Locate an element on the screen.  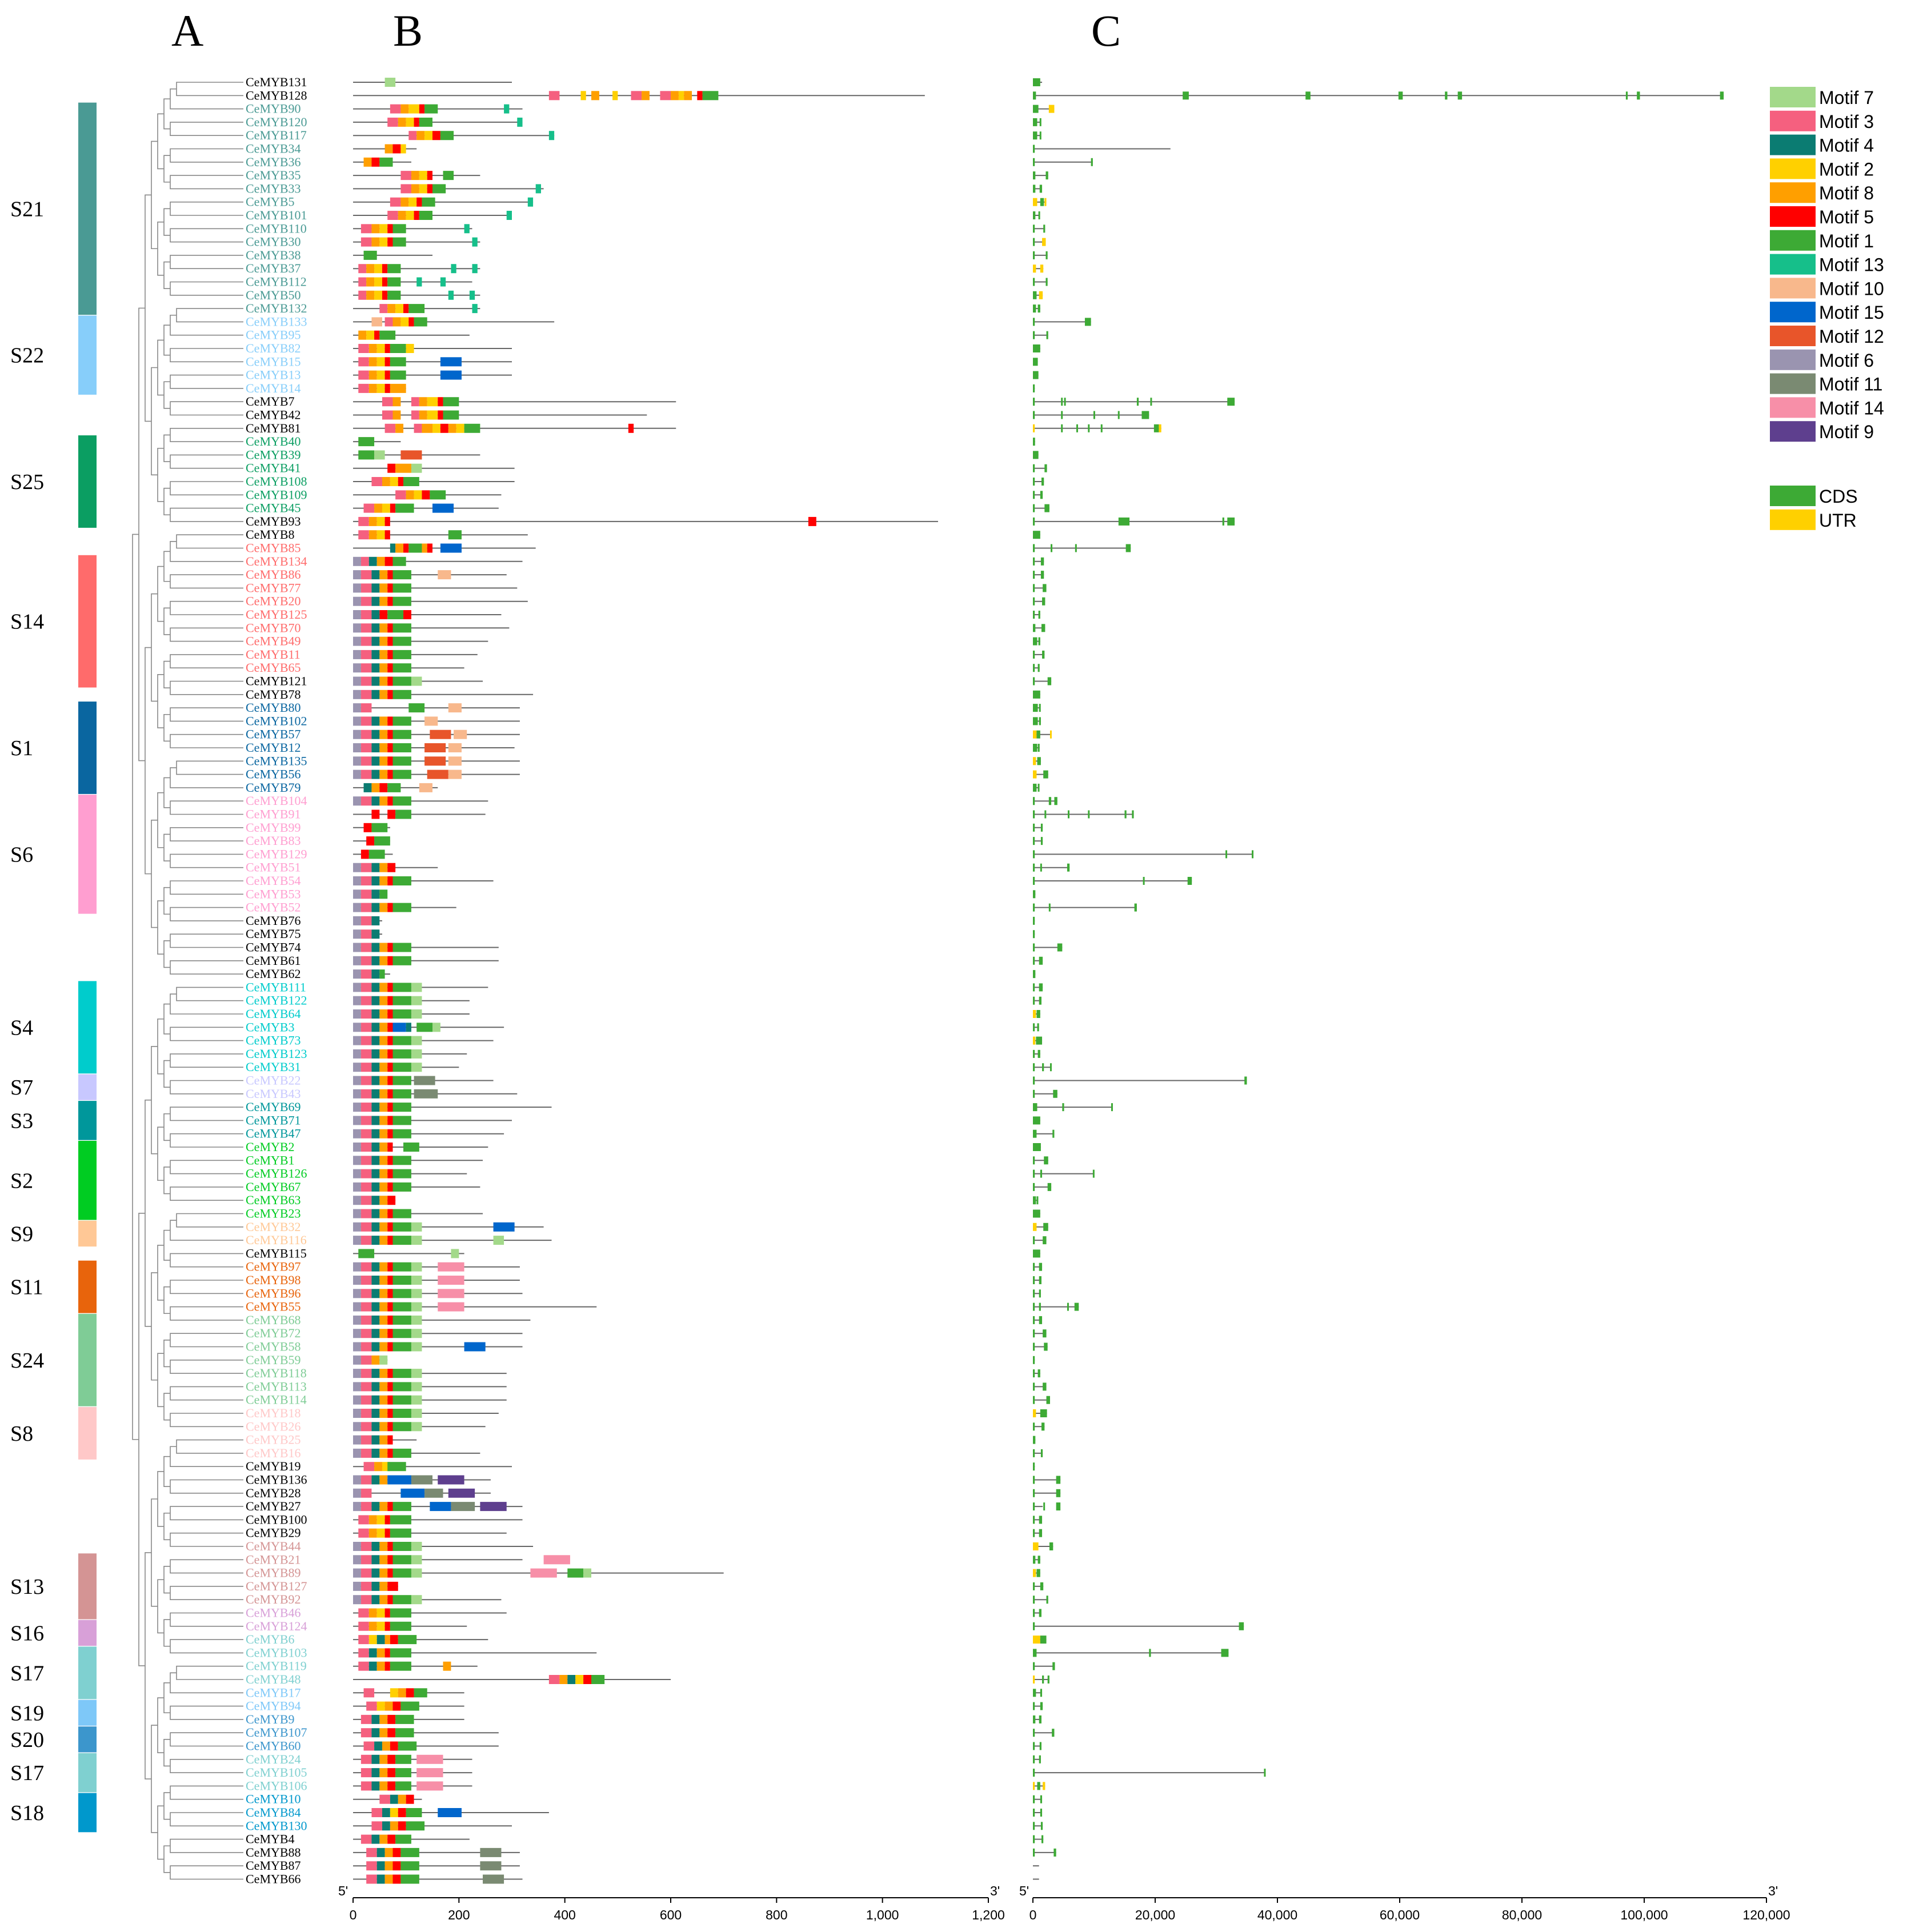
gene-label: CeMYB136 is located at coordinates (276, 1480).